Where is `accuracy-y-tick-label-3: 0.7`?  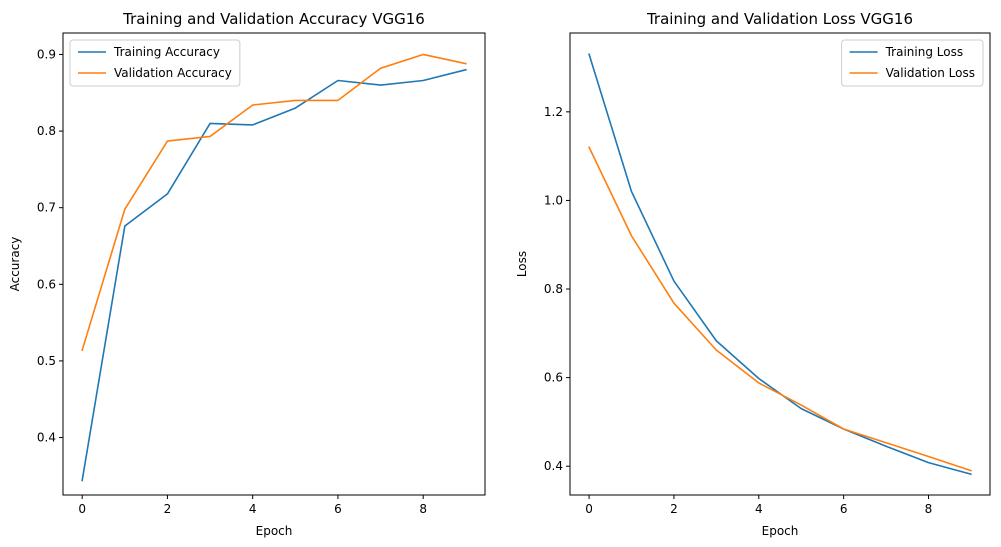 accuracy-y-tick-label-3: 0.7 is located at coordinates (46, 208).